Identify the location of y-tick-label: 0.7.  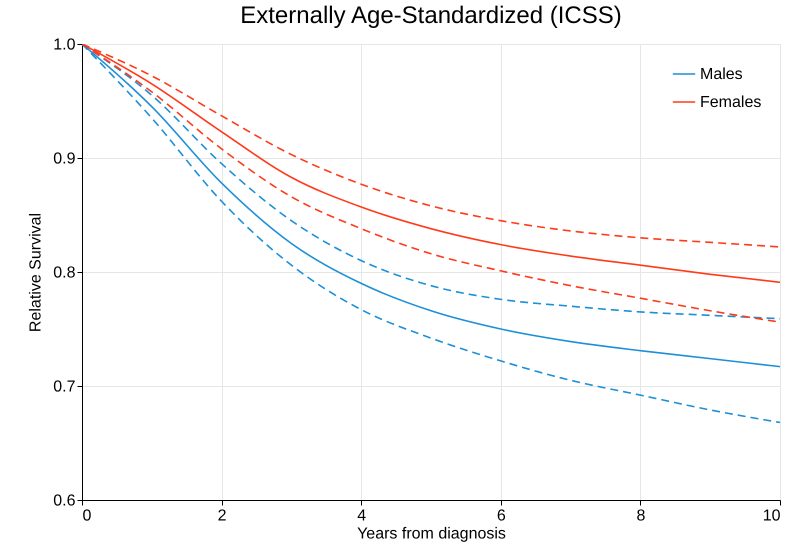
(64, 387).